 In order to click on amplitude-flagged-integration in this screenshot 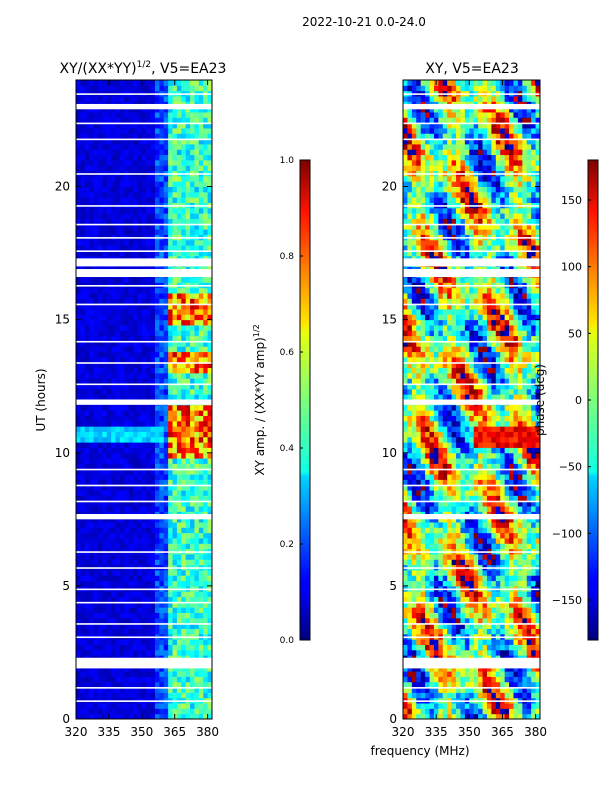, I will do `click(144, 341)`.